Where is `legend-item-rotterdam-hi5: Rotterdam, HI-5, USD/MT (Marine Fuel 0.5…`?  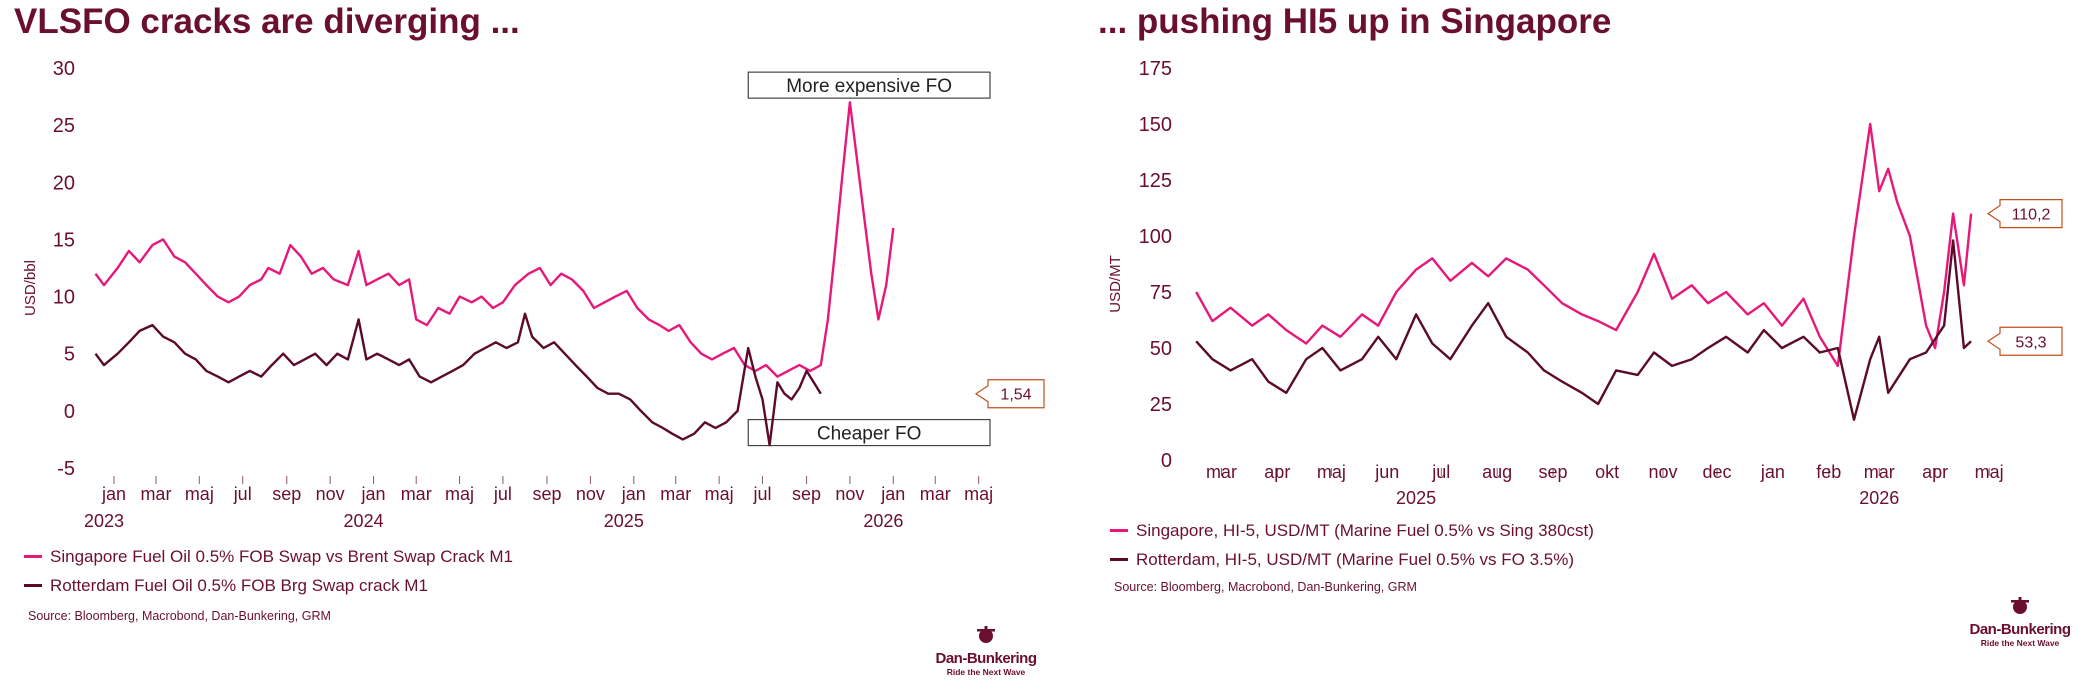 legend-item-rotterdam-hi5: Rotterdam, HI-5, USD/MT (Marine Fuel 0.5… is located at coordinates (1352, 559).